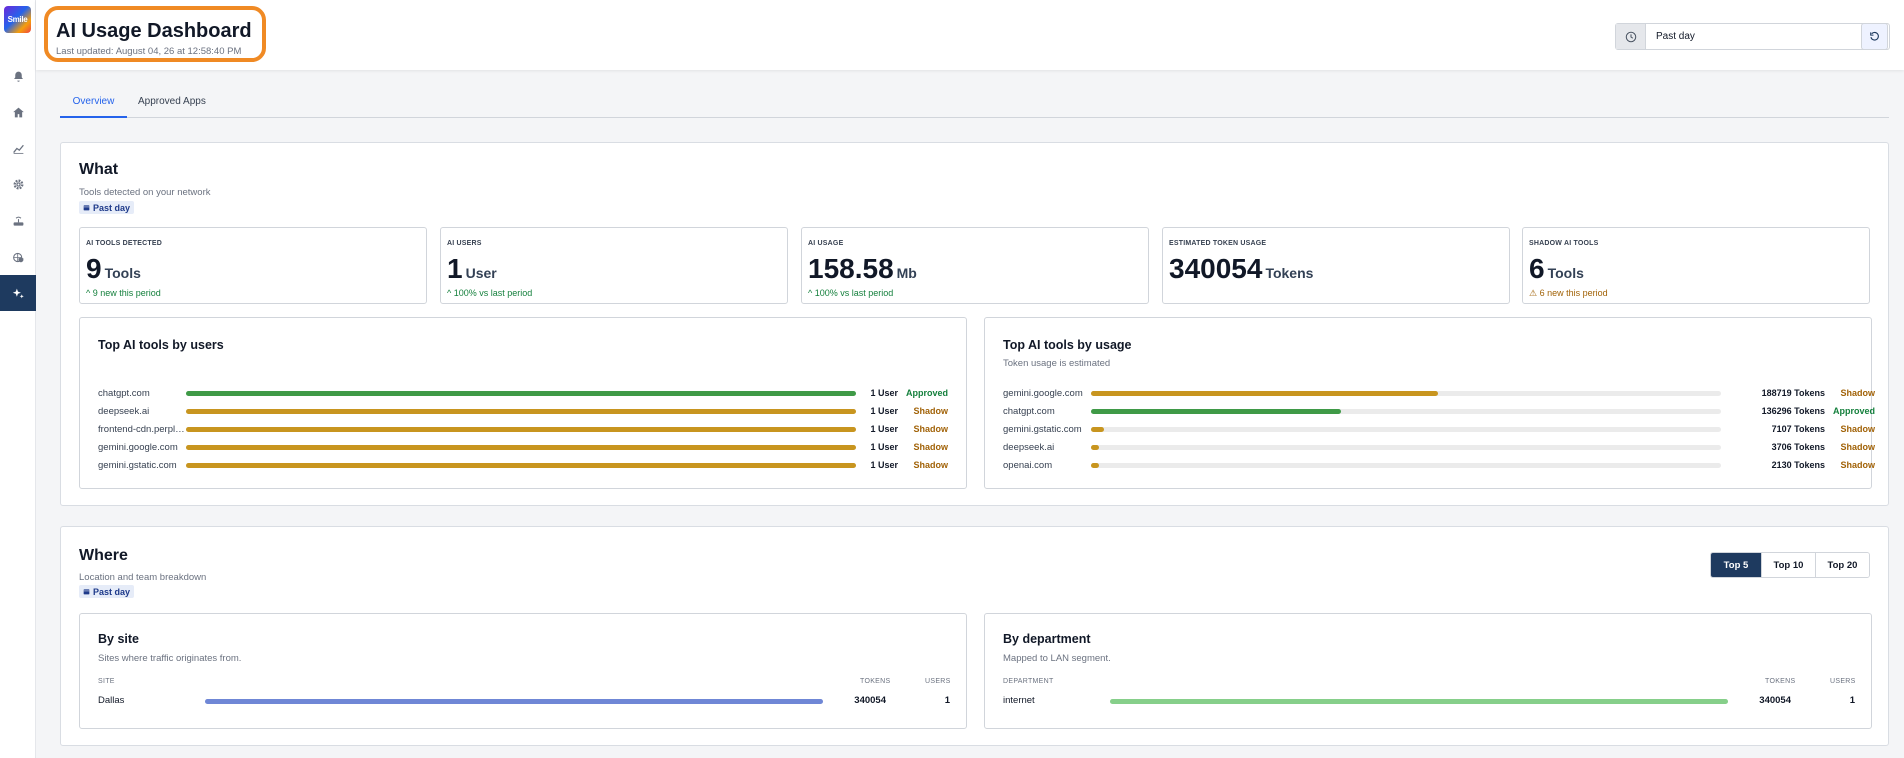 This screenshot has height=758, width=1904. I want to click on stat-card-ai-users: AI USERS 1 User ^ 100% vs last period, so click(614, 265).